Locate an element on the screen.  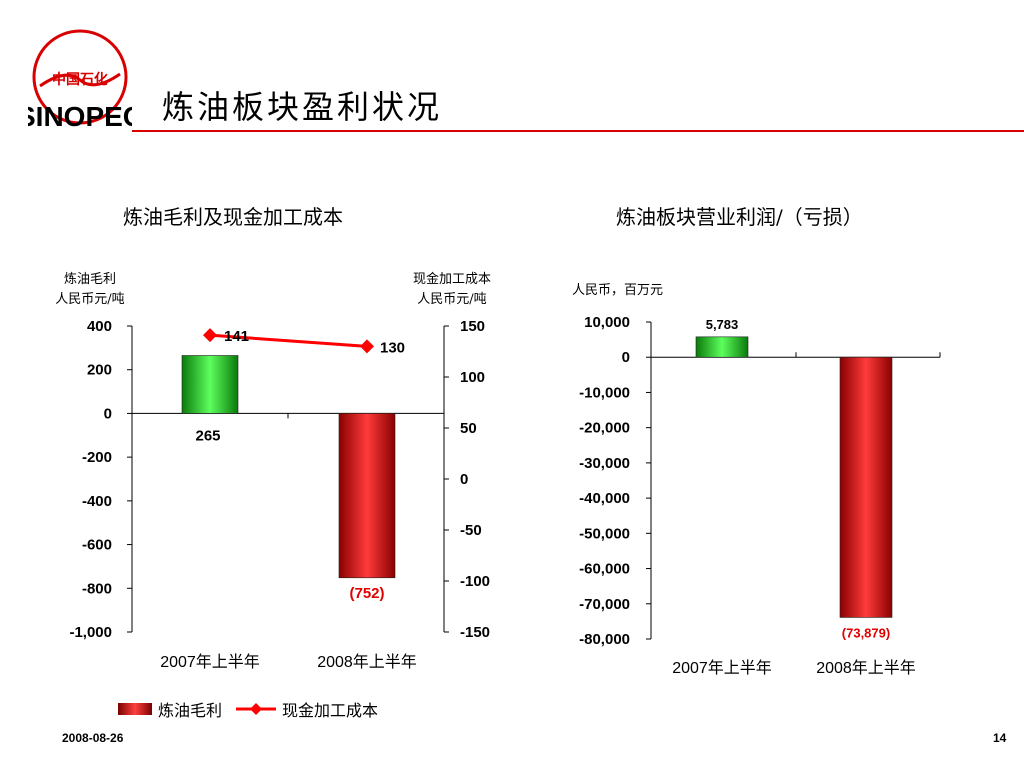
footer-date: 2008-08-26 is located at coordinates (93, 738).